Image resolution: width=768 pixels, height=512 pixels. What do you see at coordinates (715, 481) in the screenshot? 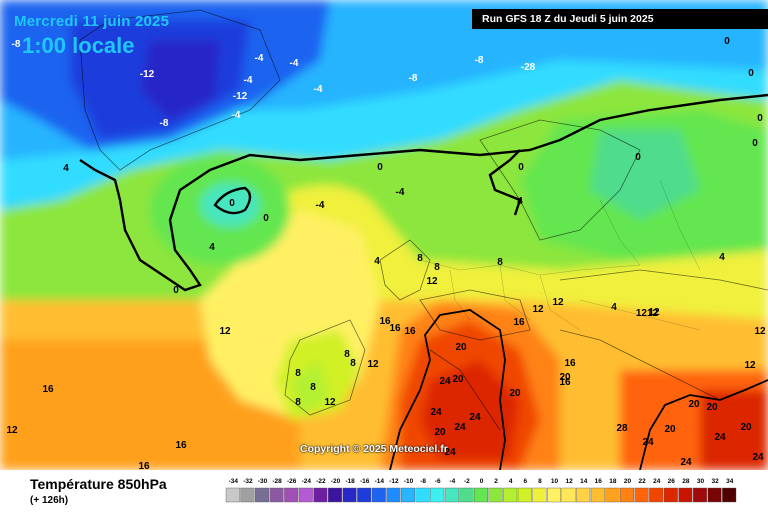
I see `scale-tick-label: 32` at bounding box center [715, 481].